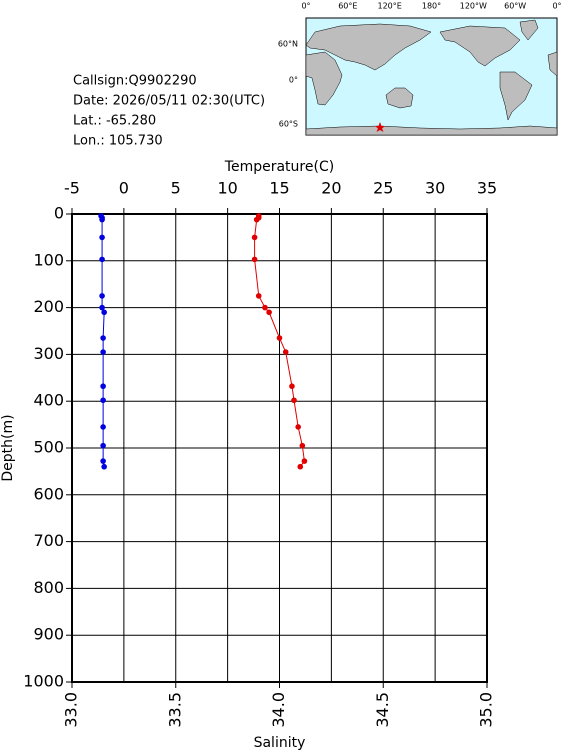 The image size is (564, 751). I want to click on info-line: Lat.: -65.280, so click(114, 121).